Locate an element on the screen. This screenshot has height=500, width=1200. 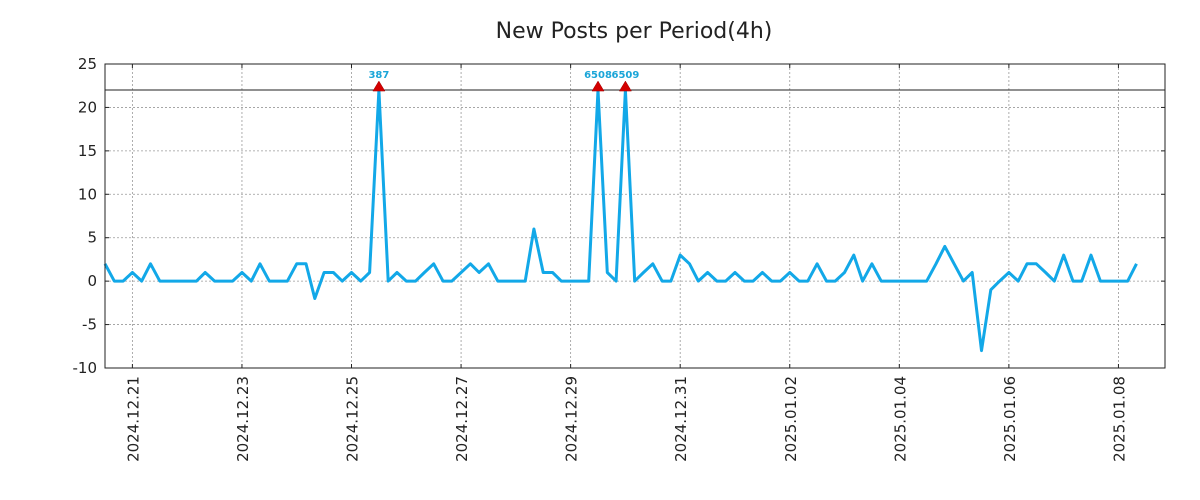
y-tick-label: 5 is located at coordinates (92, 238).